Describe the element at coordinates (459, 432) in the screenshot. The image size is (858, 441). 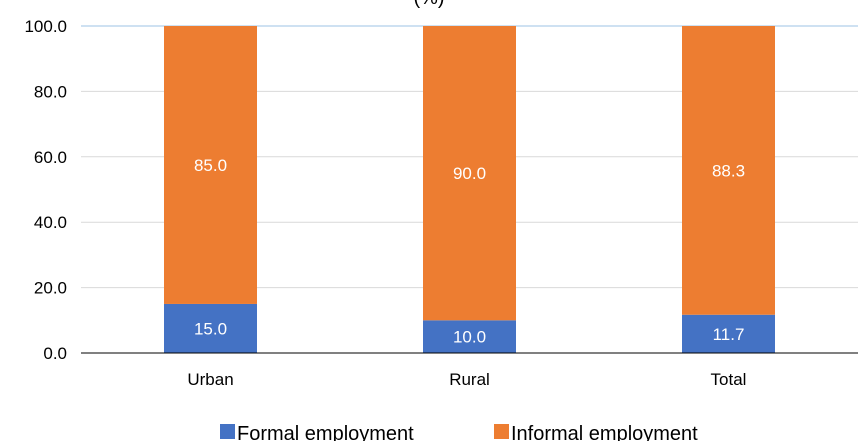
I see `legend: Formal employment Informal employment` at that location.